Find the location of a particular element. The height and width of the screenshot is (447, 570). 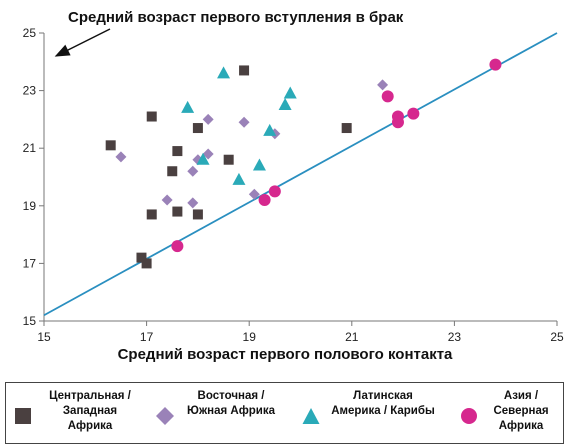

legend-label: Восточная / Южная Африка is located at coordinates (230, 403).